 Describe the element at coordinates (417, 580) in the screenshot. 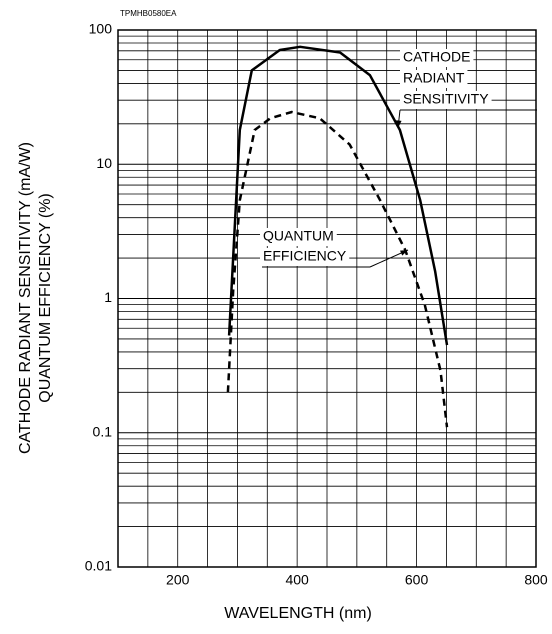

I see `x-tick-label: 600` at that location.